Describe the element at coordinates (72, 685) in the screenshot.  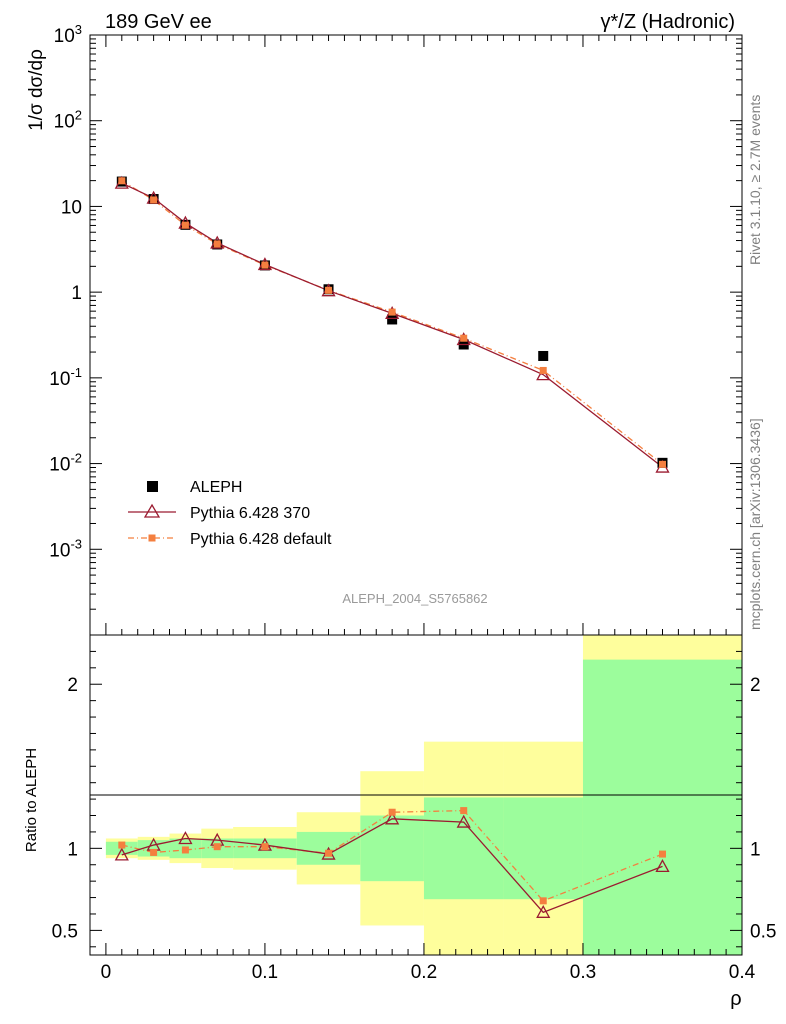
I see `ratio-y-tick-label-left: 2` at that location.